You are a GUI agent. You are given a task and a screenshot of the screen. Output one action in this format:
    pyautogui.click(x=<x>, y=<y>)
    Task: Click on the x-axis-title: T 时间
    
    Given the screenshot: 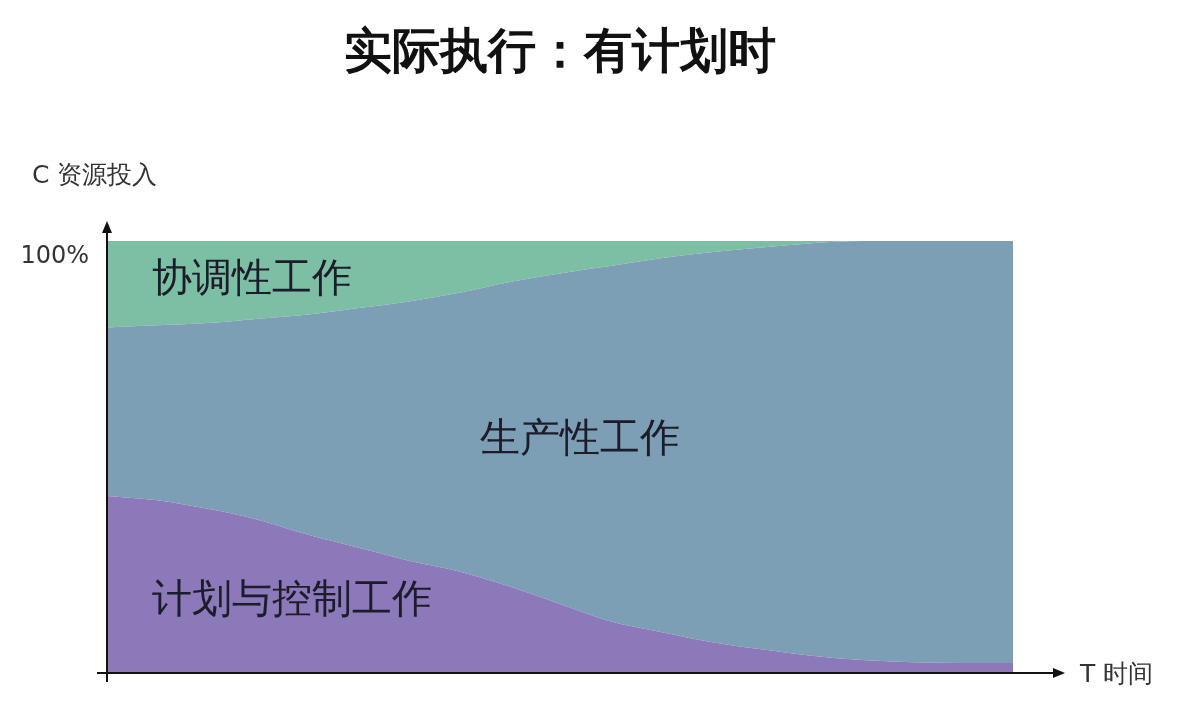 What is the action you would take?
    pyautogui.click(x=1116, y=673)
    